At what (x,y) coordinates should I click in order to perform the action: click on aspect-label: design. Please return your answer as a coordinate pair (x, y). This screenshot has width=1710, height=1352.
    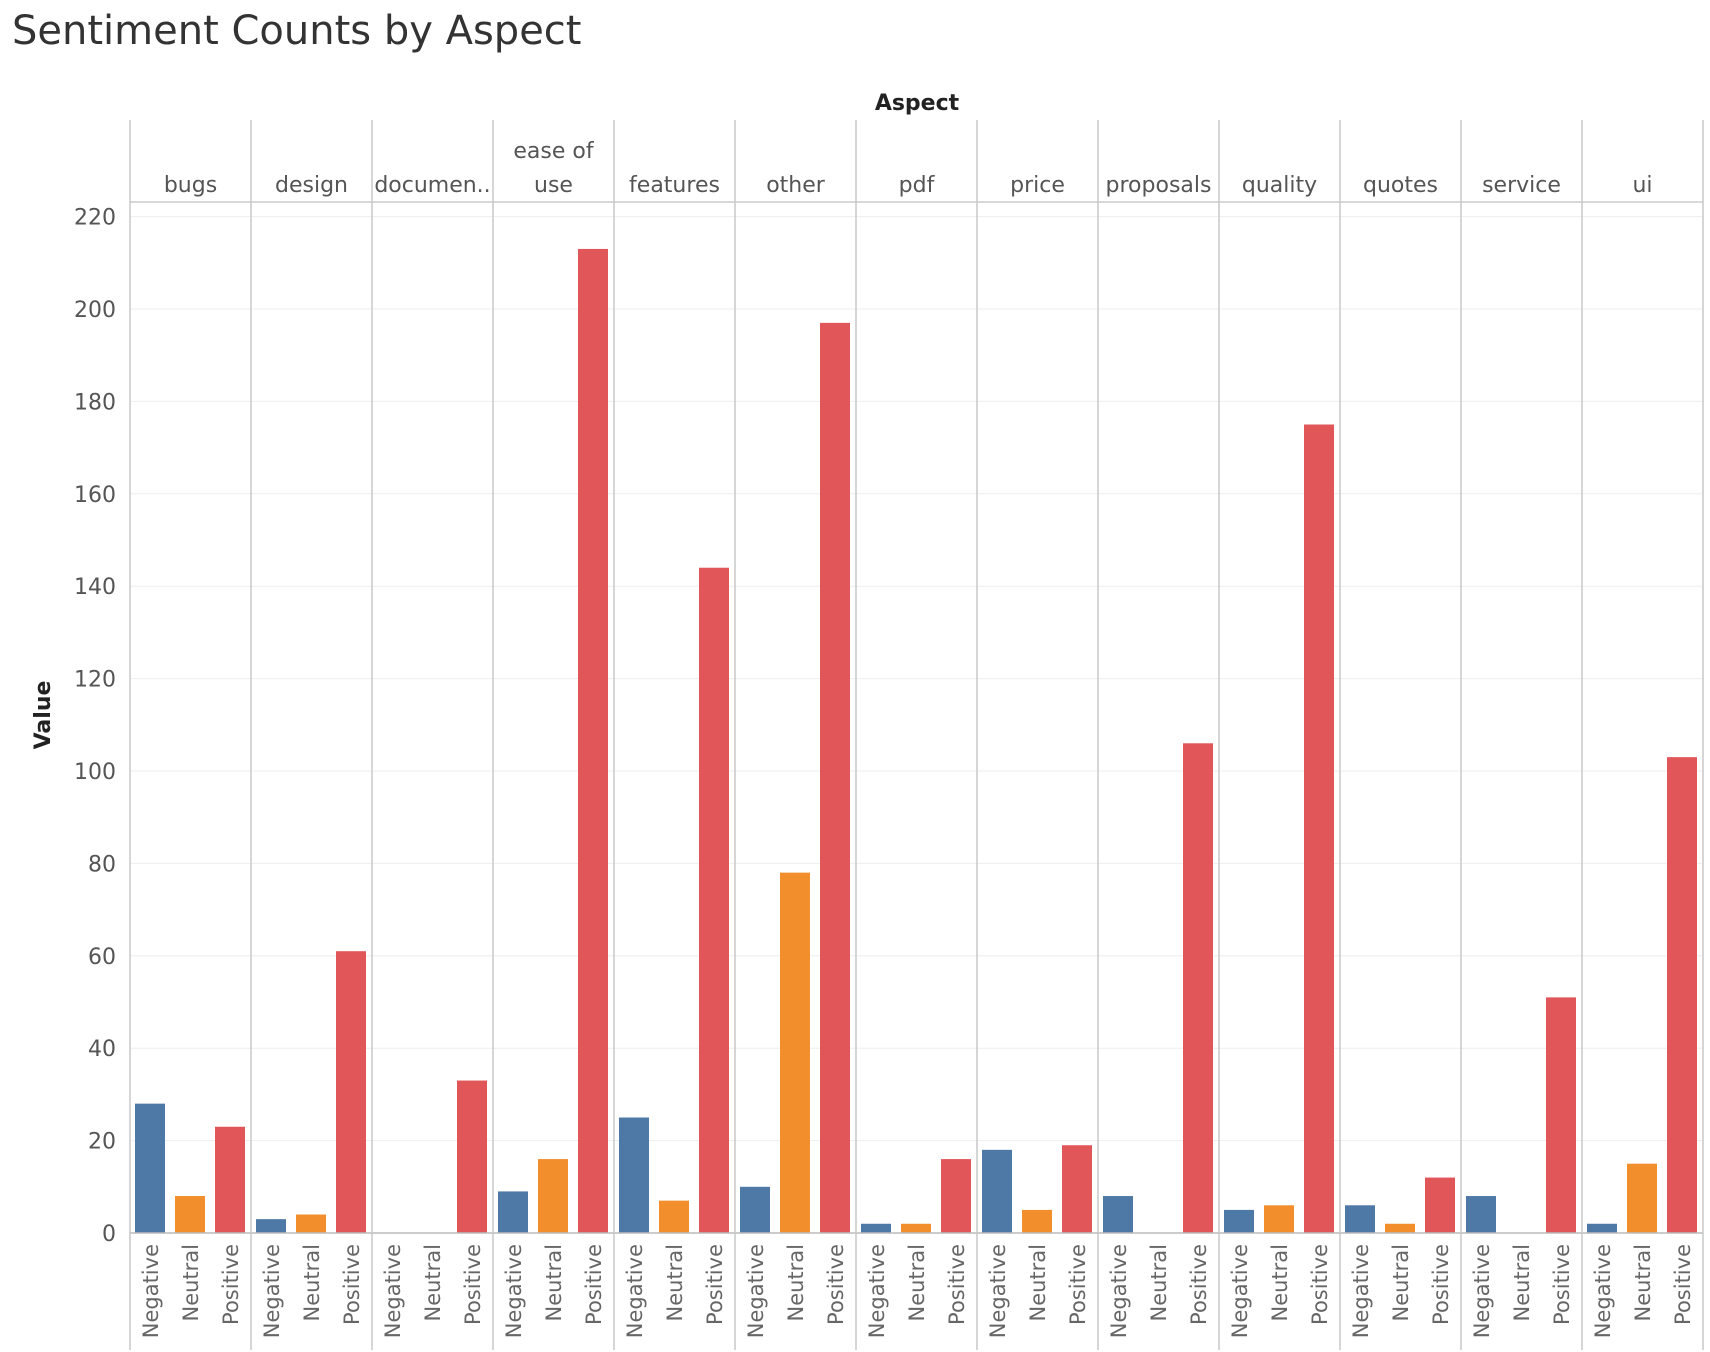
    Looking at the image, I should click on (311, 185).